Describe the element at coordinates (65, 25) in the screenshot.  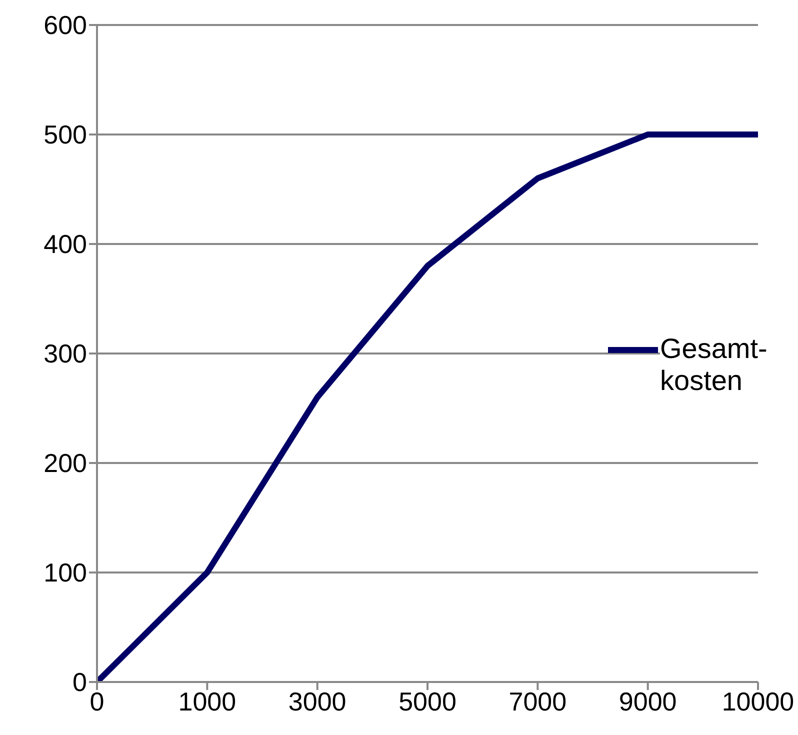
I see `y-tick-label: 600` at that location.